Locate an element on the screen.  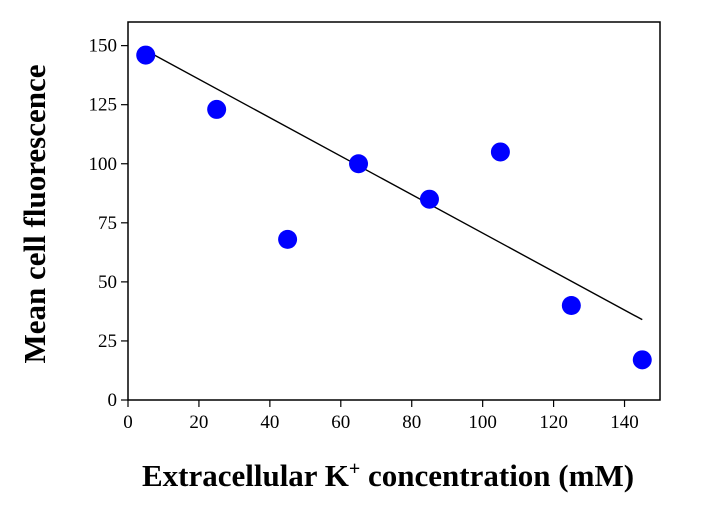
x-tick-label: 60 is located at coordinates (340, 422).